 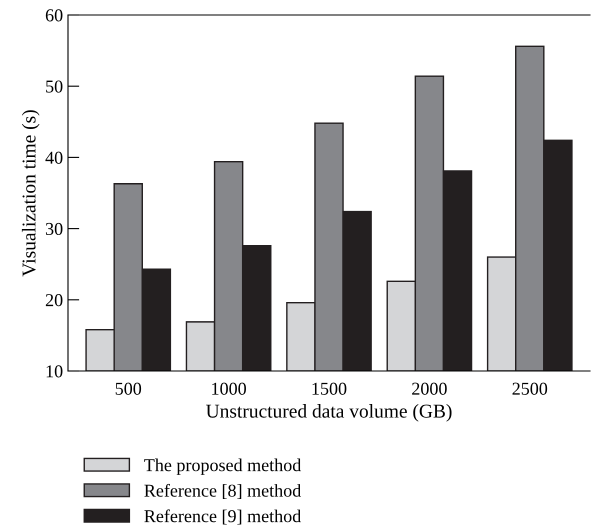 I want to click on y-tick-label: 20, so click(x=54, y=300).